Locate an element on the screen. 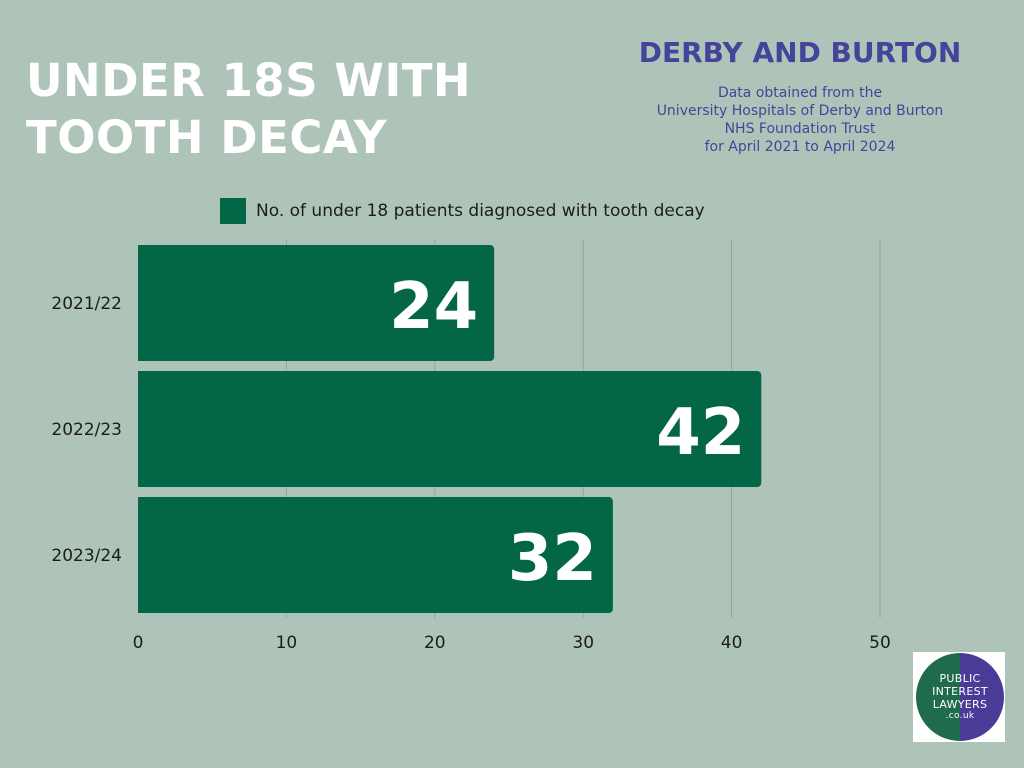 The width and height of the screenshot is (1024, 768). x-tick-label: 10 is located at coordinates (287, 643).